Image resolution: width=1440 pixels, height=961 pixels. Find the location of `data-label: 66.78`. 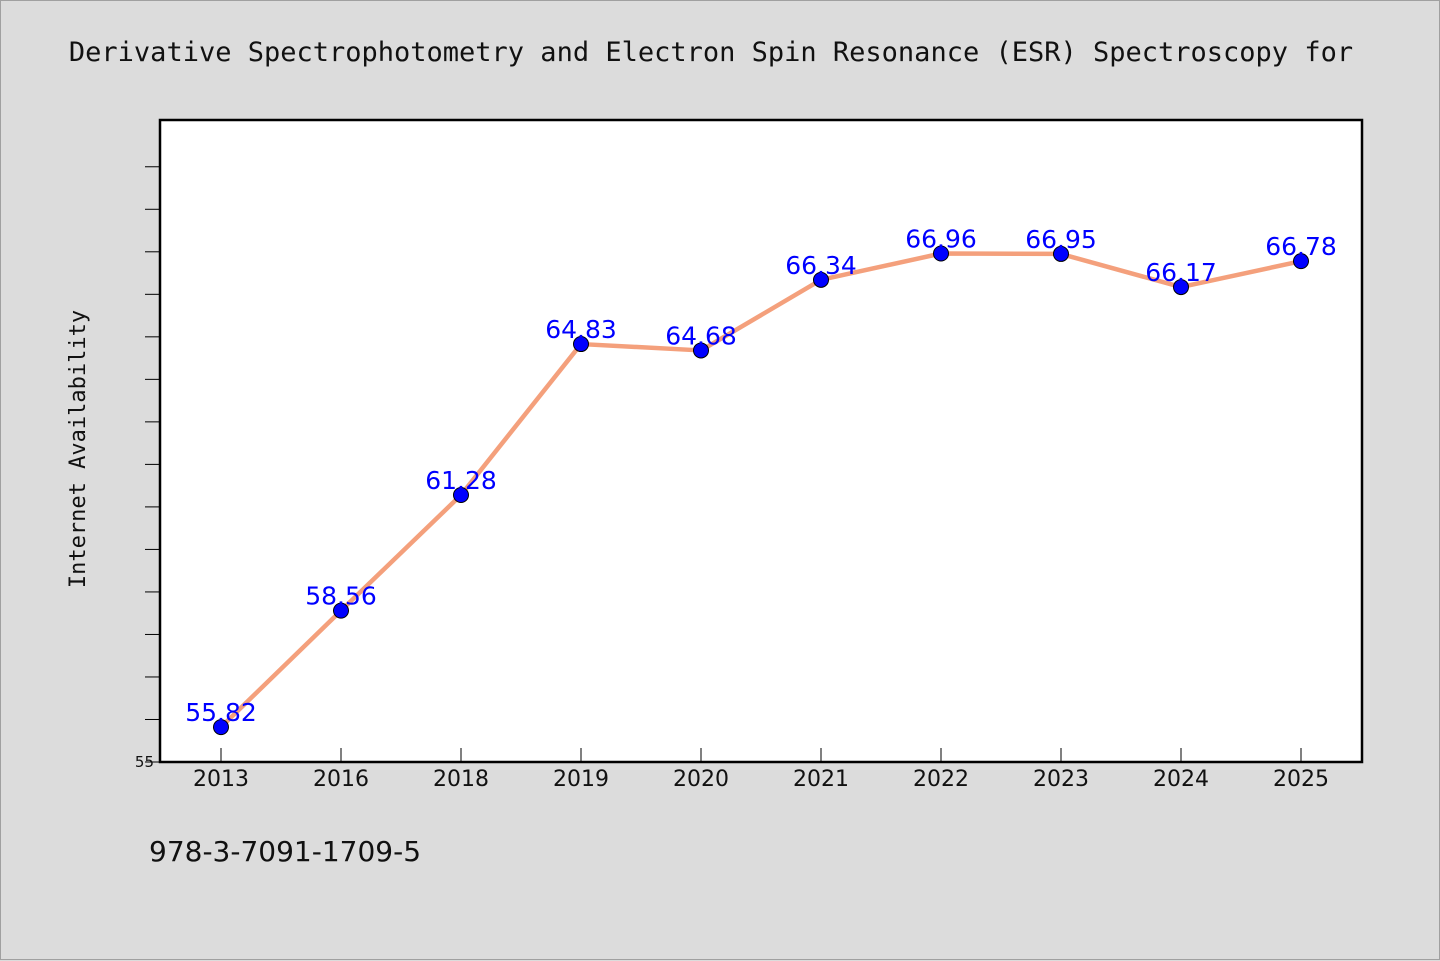

data-label: 66.78 is located at coordinates (1301, 246).